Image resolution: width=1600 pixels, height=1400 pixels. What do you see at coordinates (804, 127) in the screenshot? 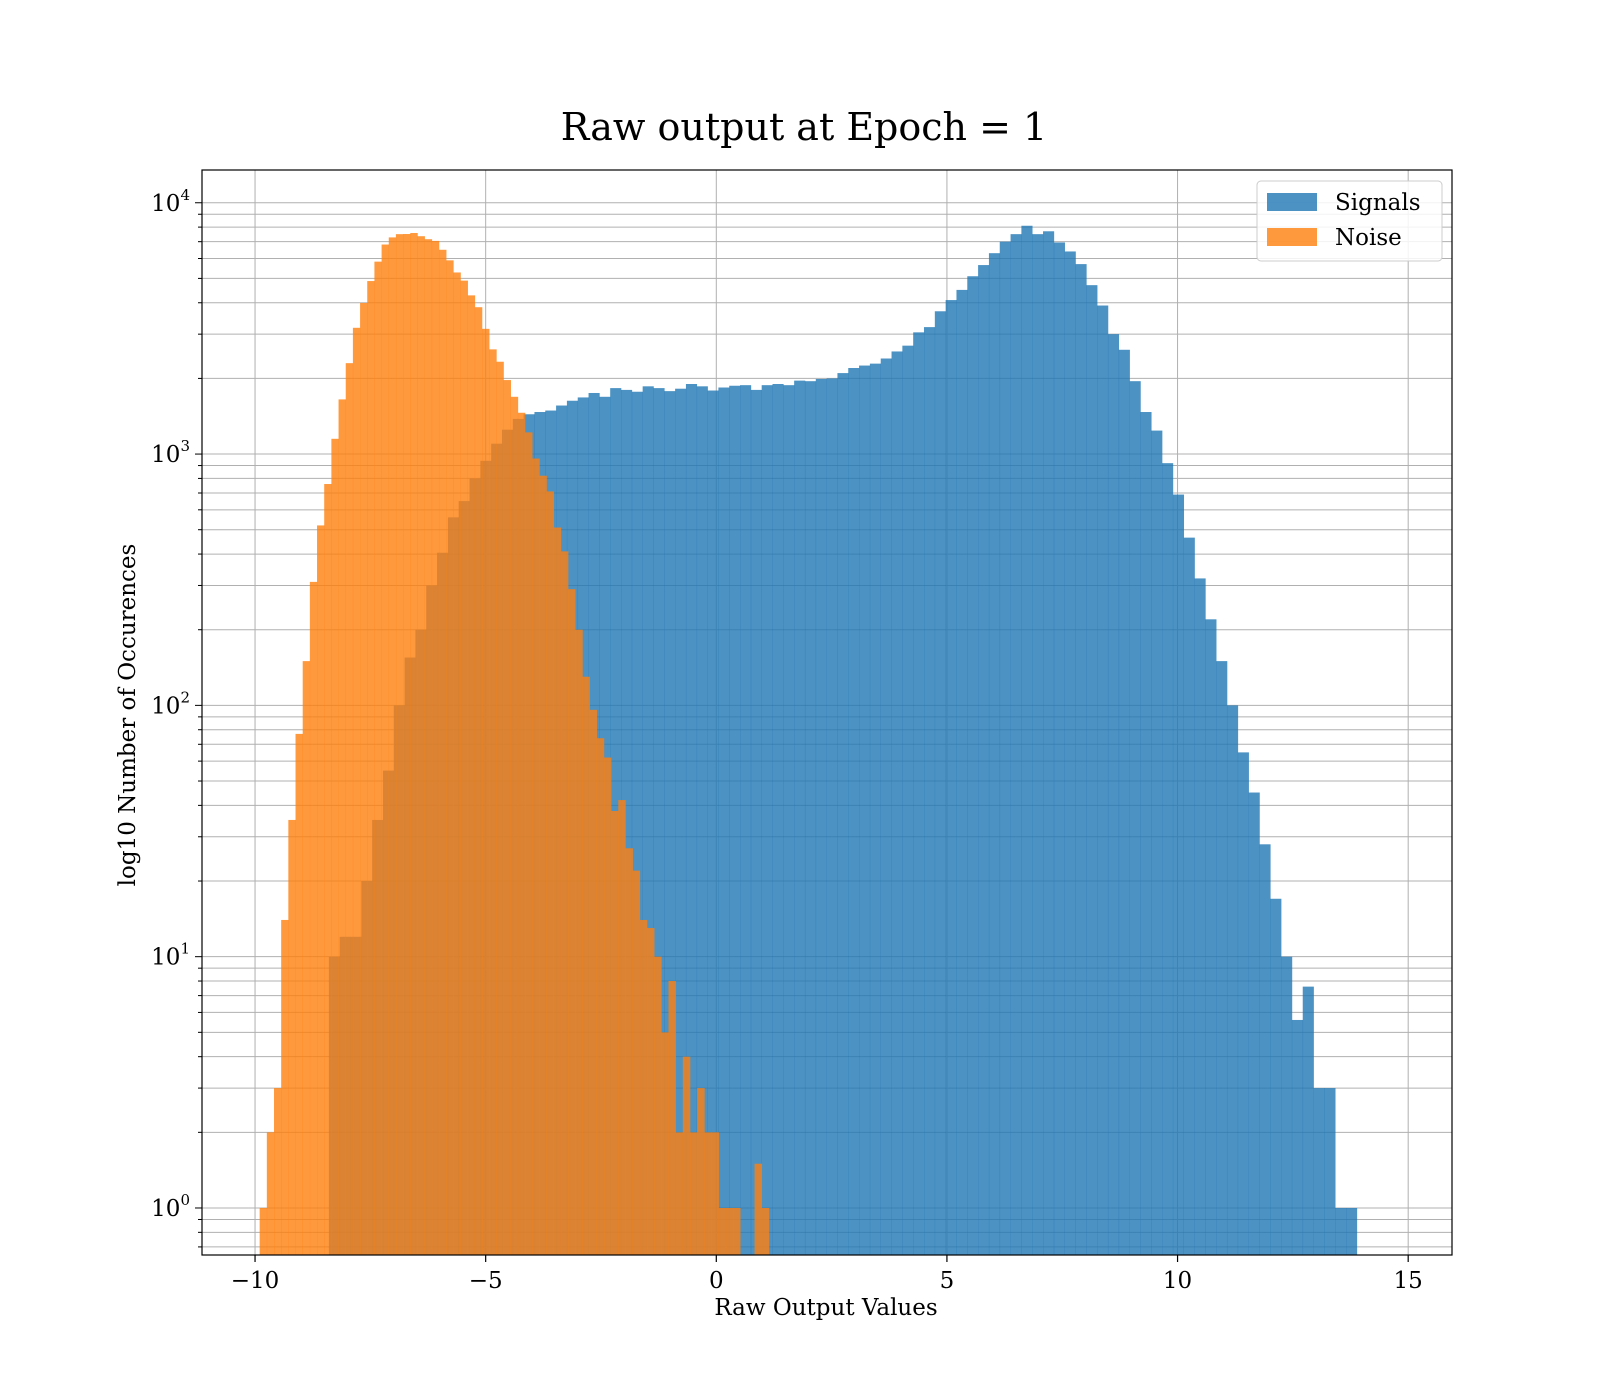
I see `chart-title: Raw output at Epoch = 1` at bounding box center [804, 127].